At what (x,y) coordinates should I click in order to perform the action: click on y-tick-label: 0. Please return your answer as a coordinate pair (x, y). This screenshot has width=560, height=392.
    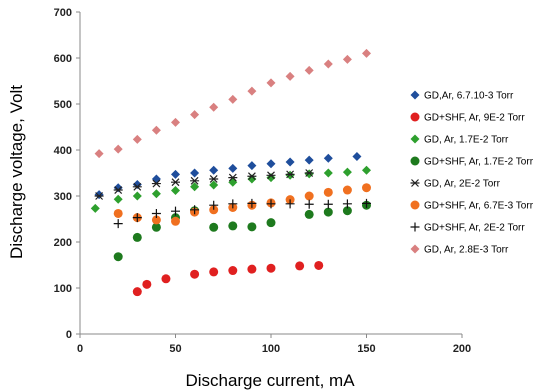
    Looking at the image, I should click on (69, 335).